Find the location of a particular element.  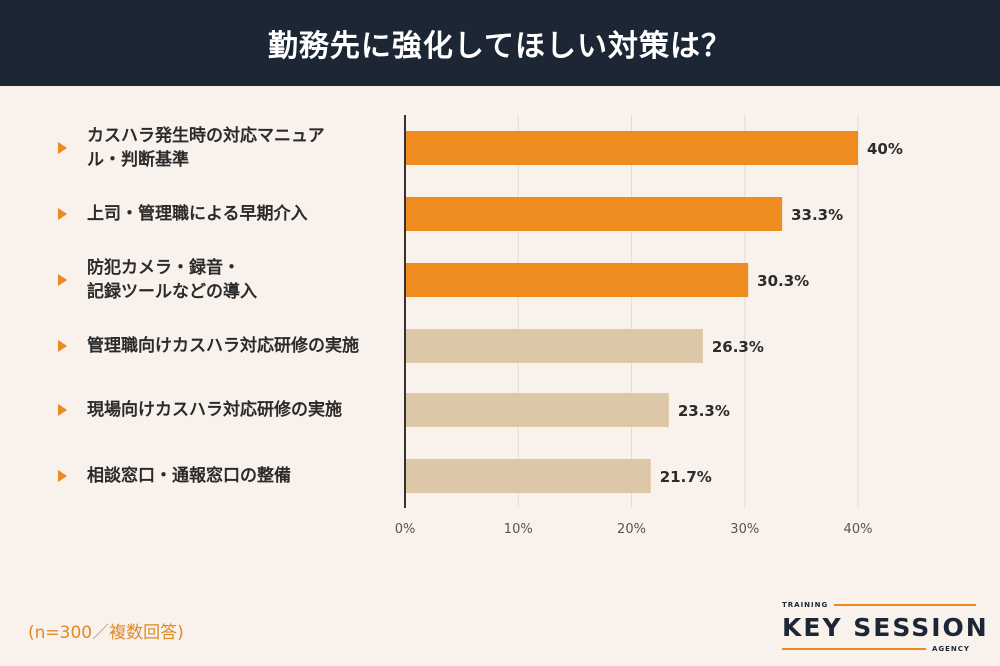

value-label: 33.3% is located at coordinates (817, 215).